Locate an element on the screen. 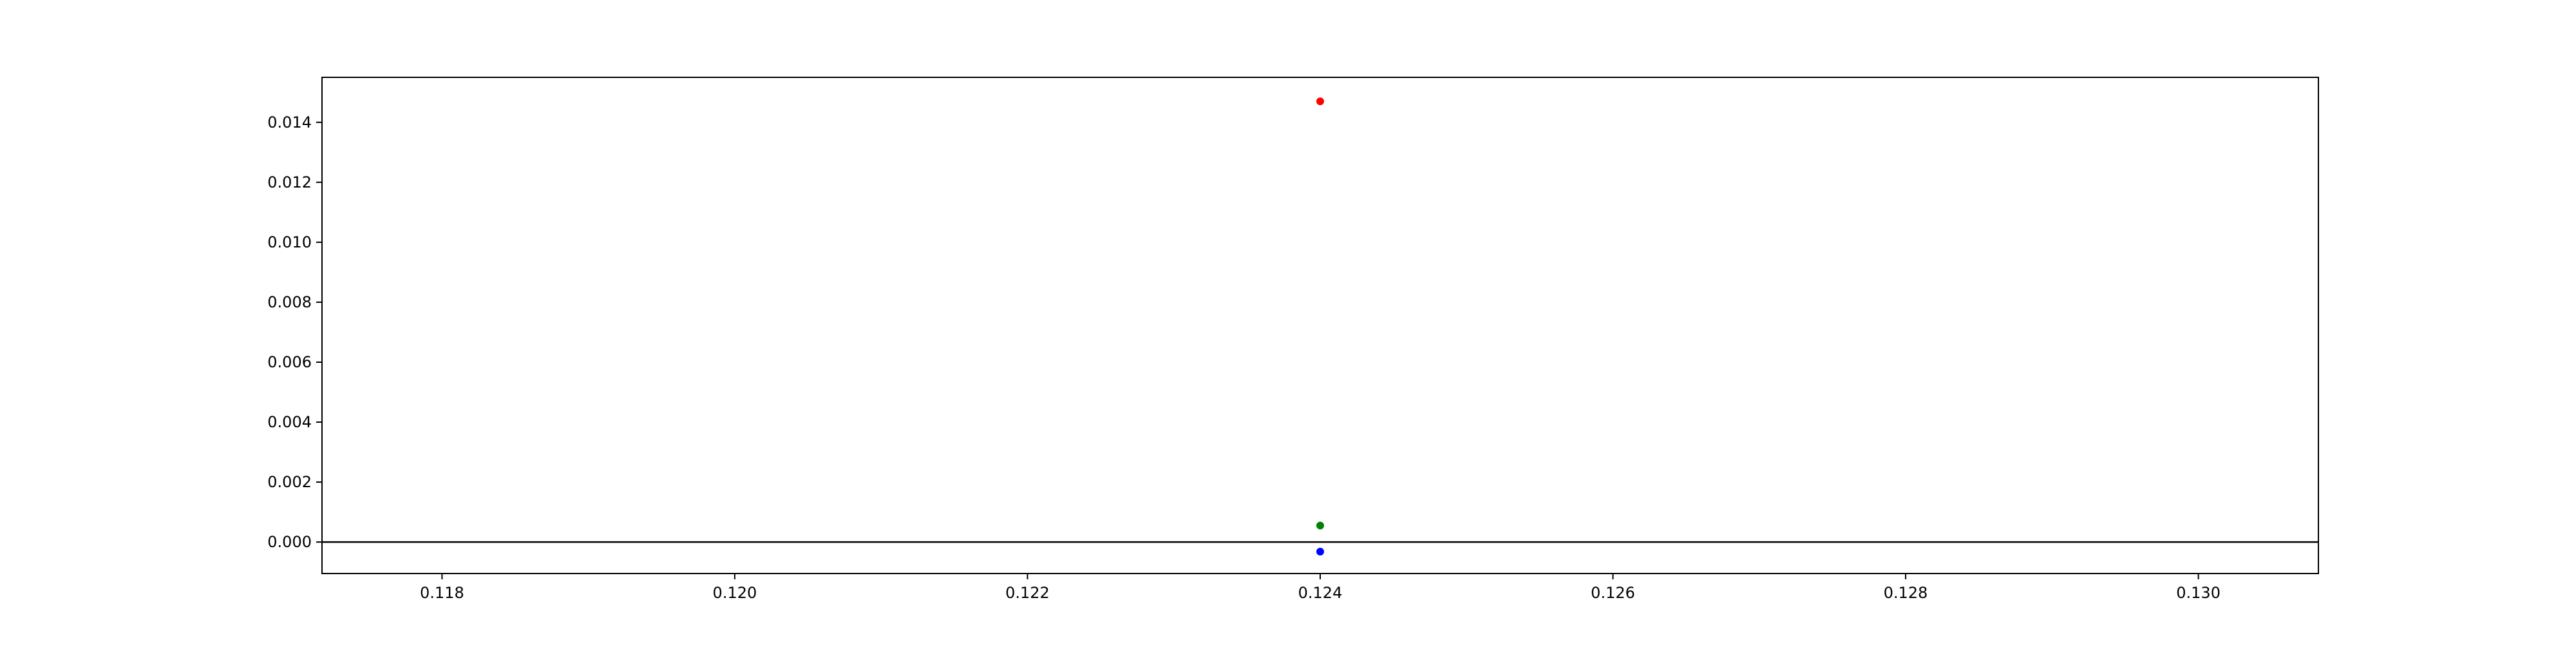 Image resolution: width=2576 pixels, height=647 pixels. x-tick-label: 0.120 is located at coordinates (735, 593).